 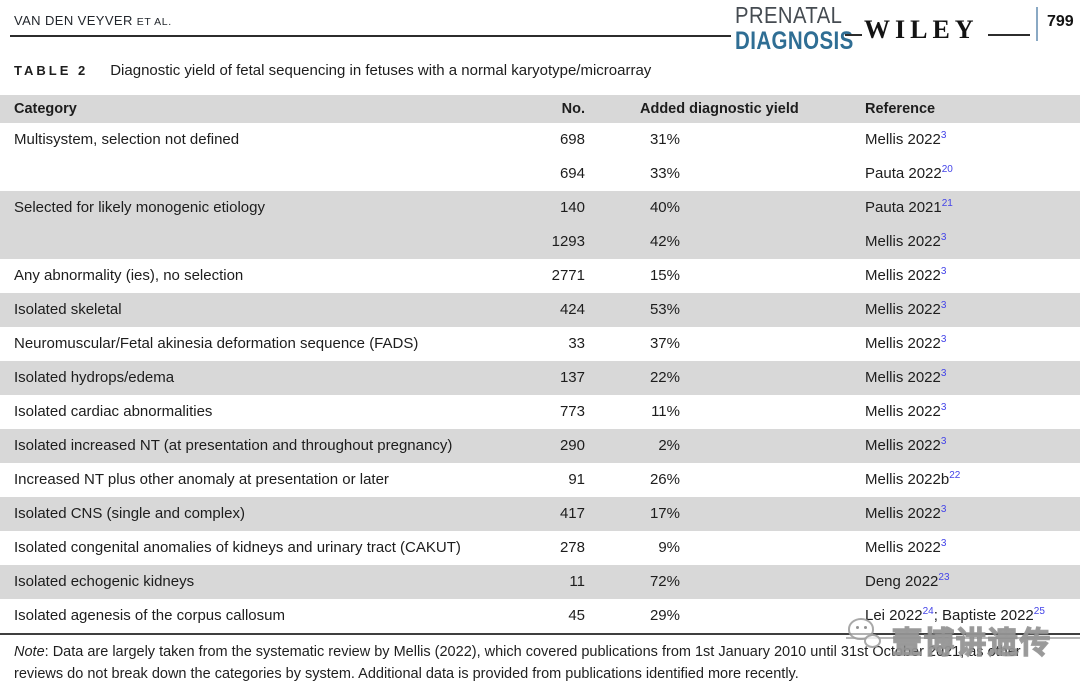 I want to click on cell-category: Multisystem, selection not defined, so click(x=127, y=139).